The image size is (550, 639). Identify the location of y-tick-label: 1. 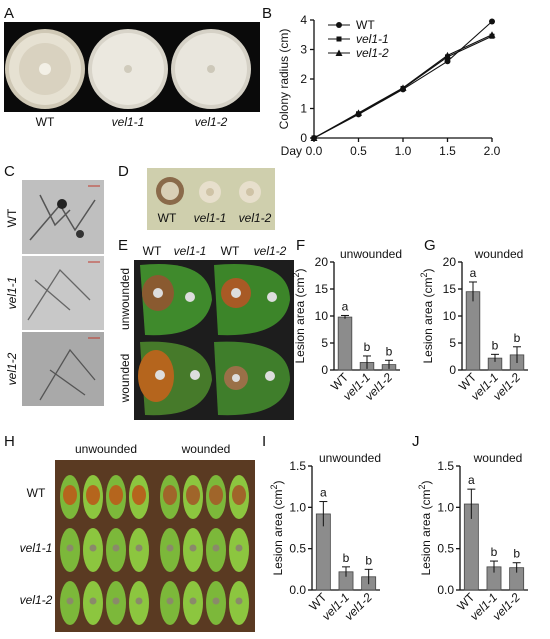
(303, 109).